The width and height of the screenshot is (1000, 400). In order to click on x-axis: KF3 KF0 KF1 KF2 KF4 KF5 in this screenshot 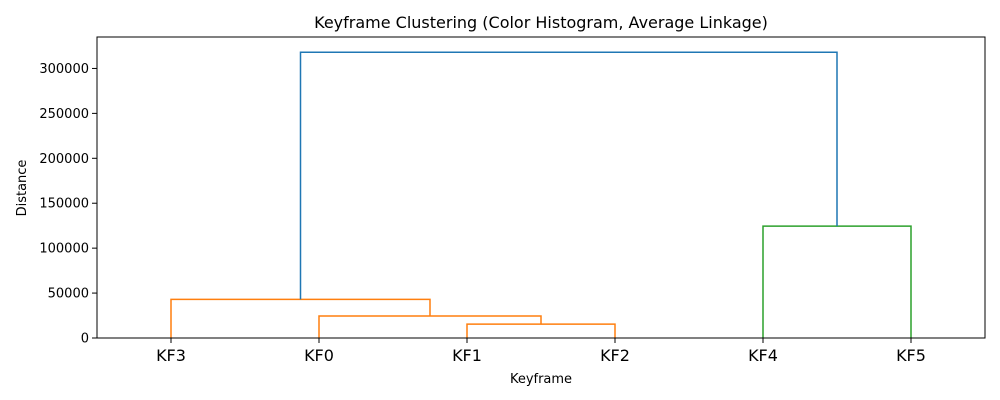, I will do `click(541, 351)`.